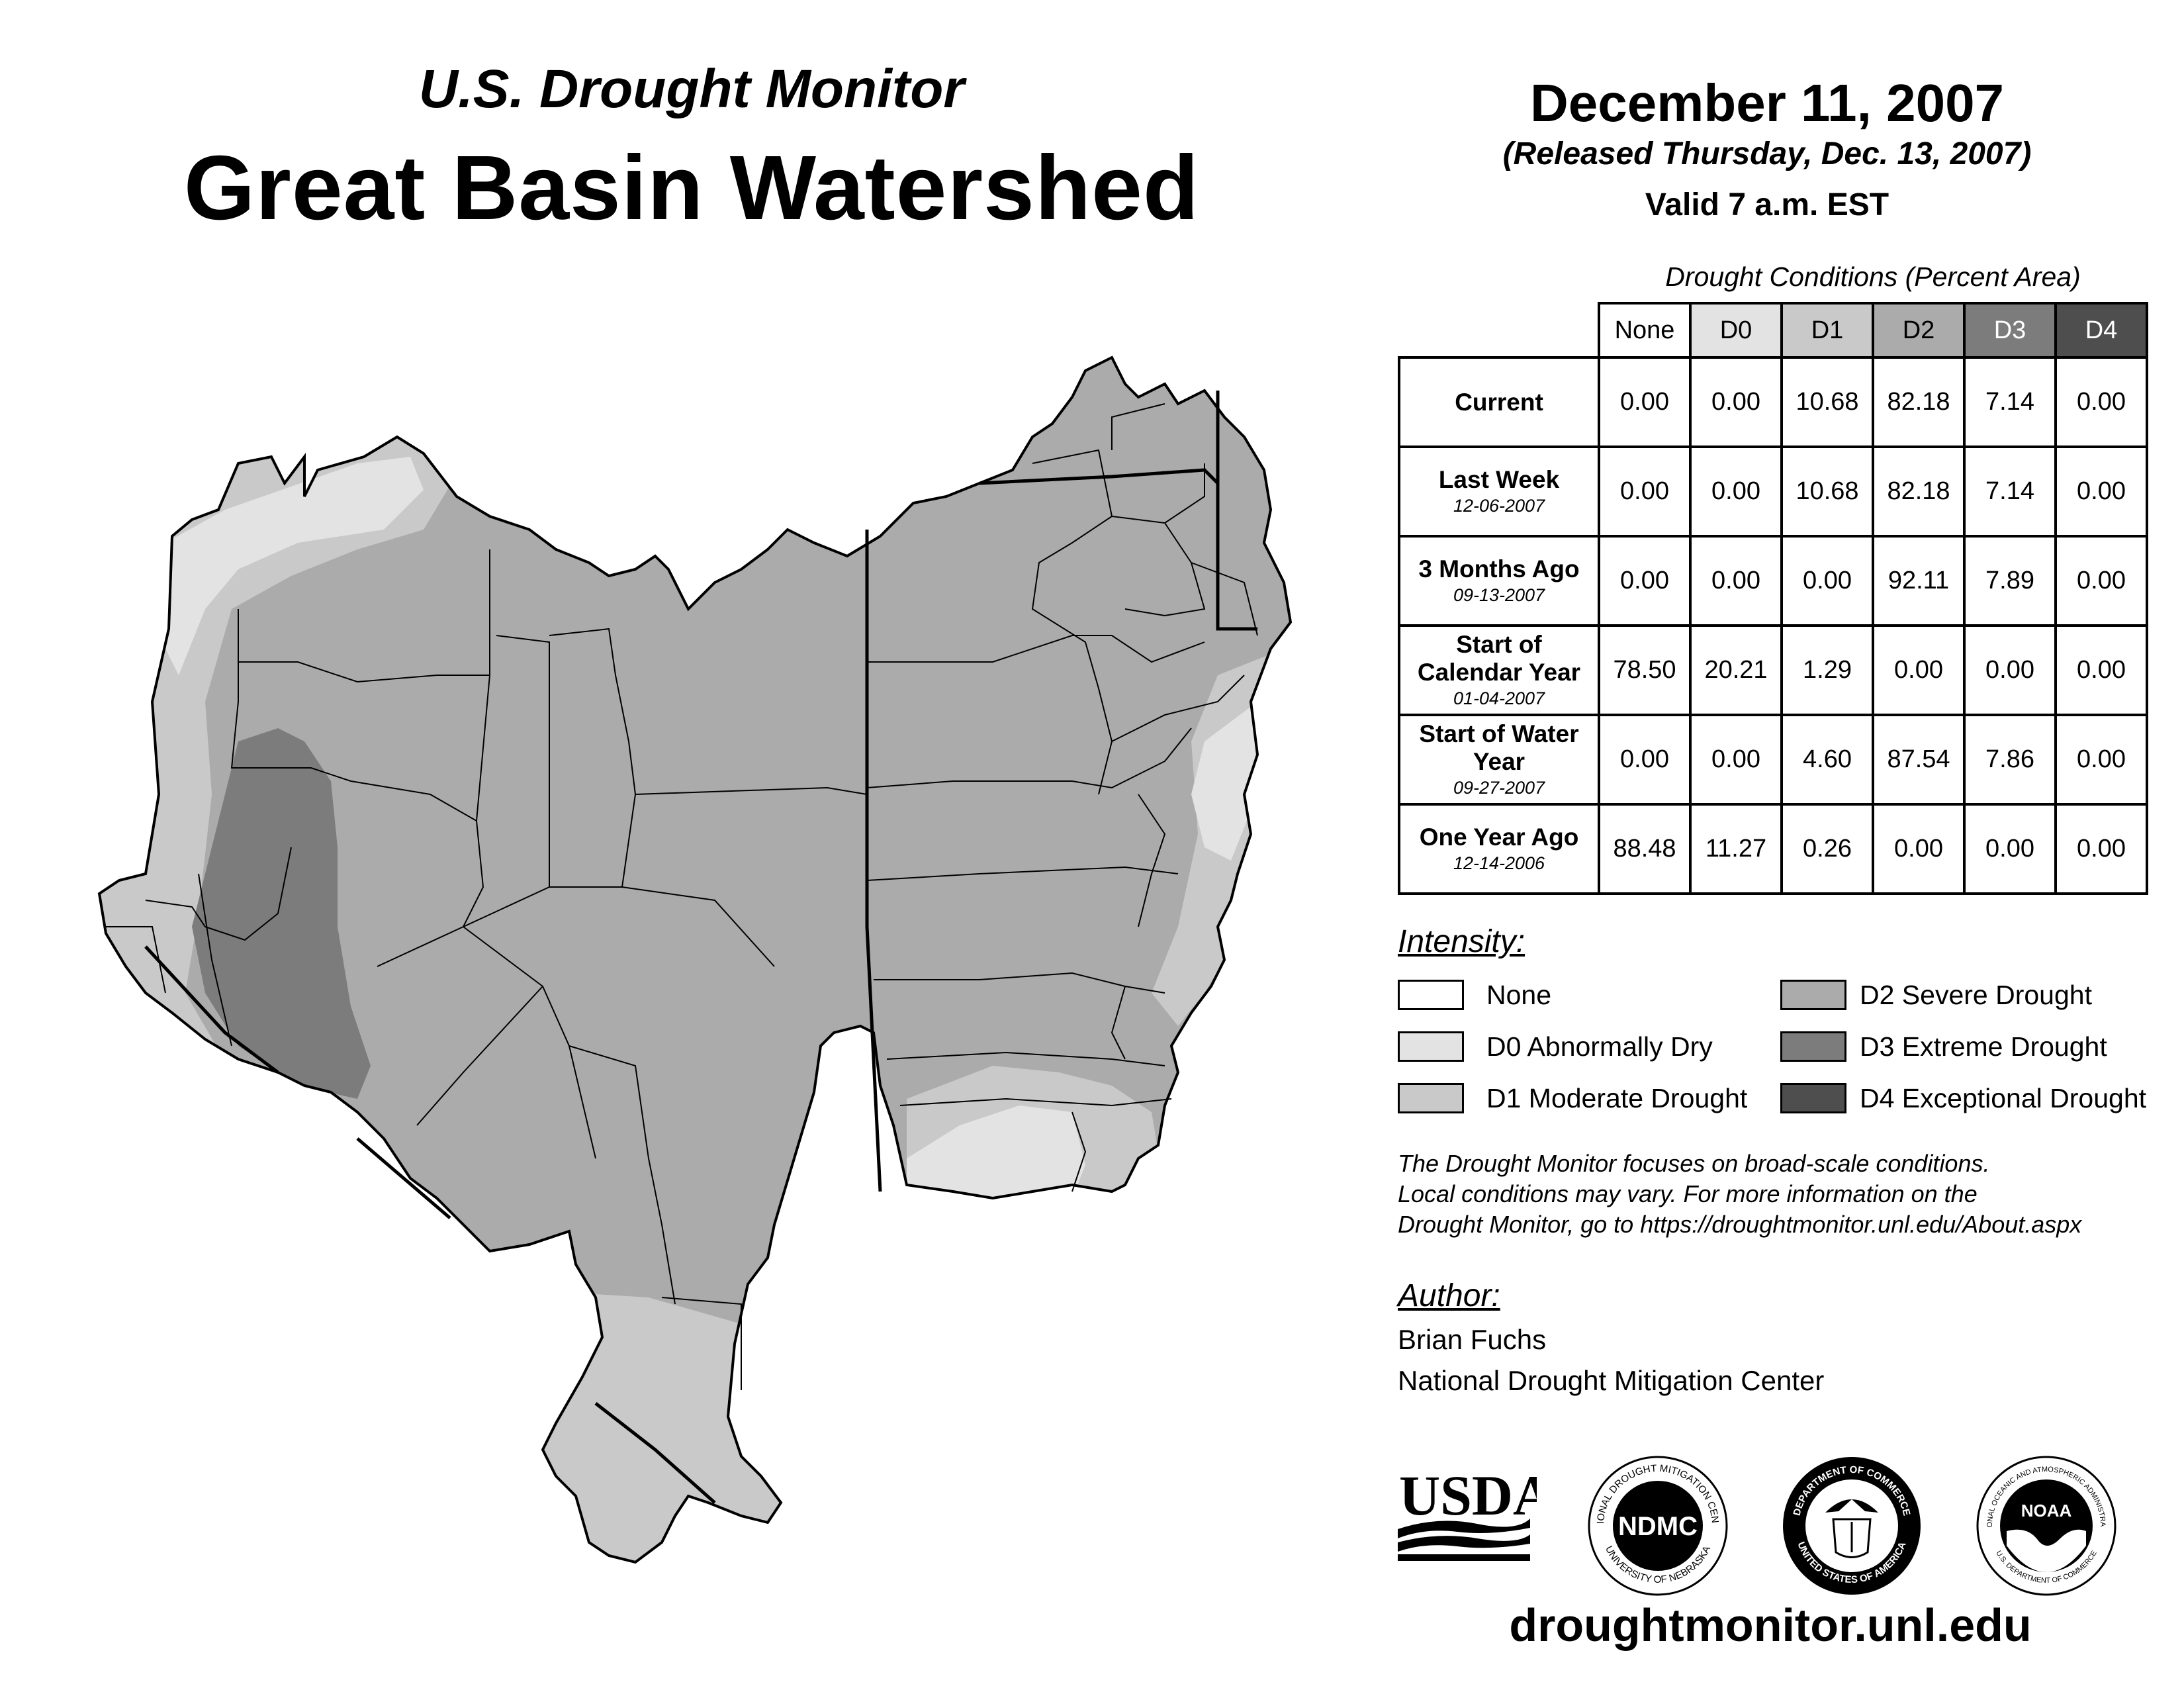  What do you see at coordinates (1645, 670) in the screenshot?
I see `table-cell: 78.50` at bounding box center [1645, 670].